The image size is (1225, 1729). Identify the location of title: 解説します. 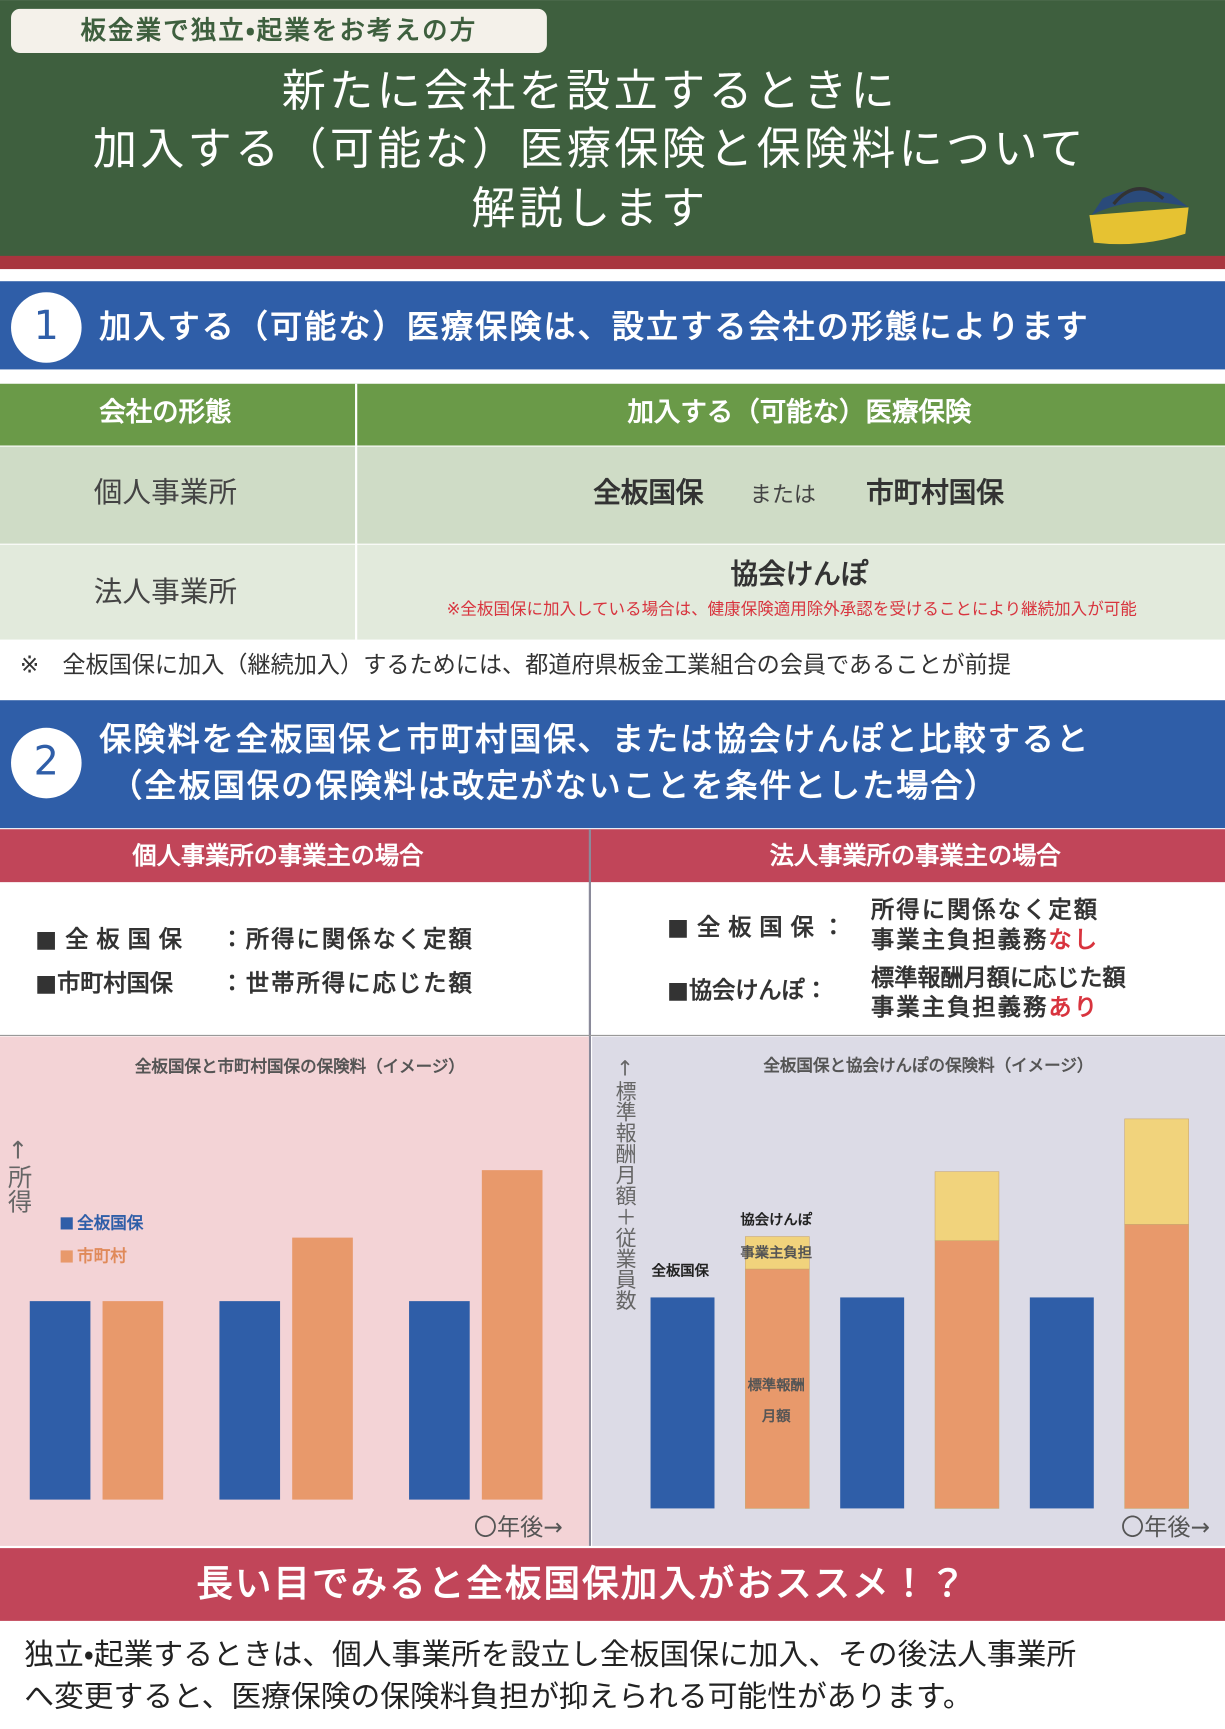
(589, 209).